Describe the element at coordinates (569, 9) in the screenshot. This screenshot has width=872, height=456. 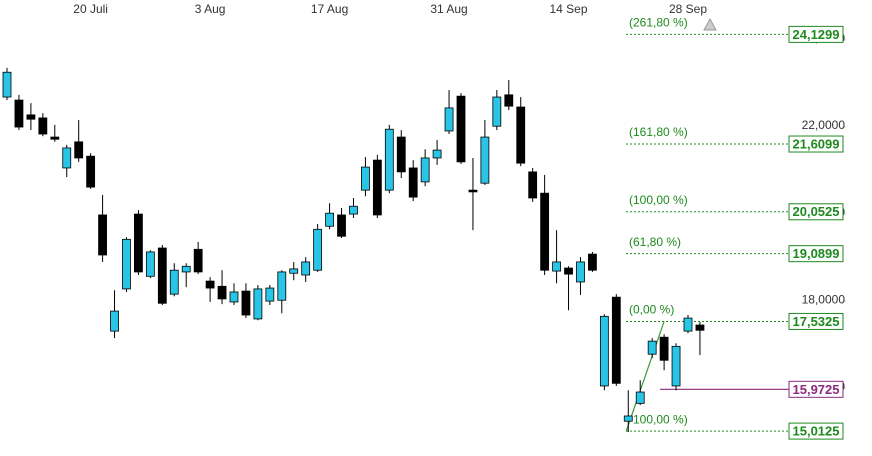
I see `x-tick-label: 14 Sep` at that location.